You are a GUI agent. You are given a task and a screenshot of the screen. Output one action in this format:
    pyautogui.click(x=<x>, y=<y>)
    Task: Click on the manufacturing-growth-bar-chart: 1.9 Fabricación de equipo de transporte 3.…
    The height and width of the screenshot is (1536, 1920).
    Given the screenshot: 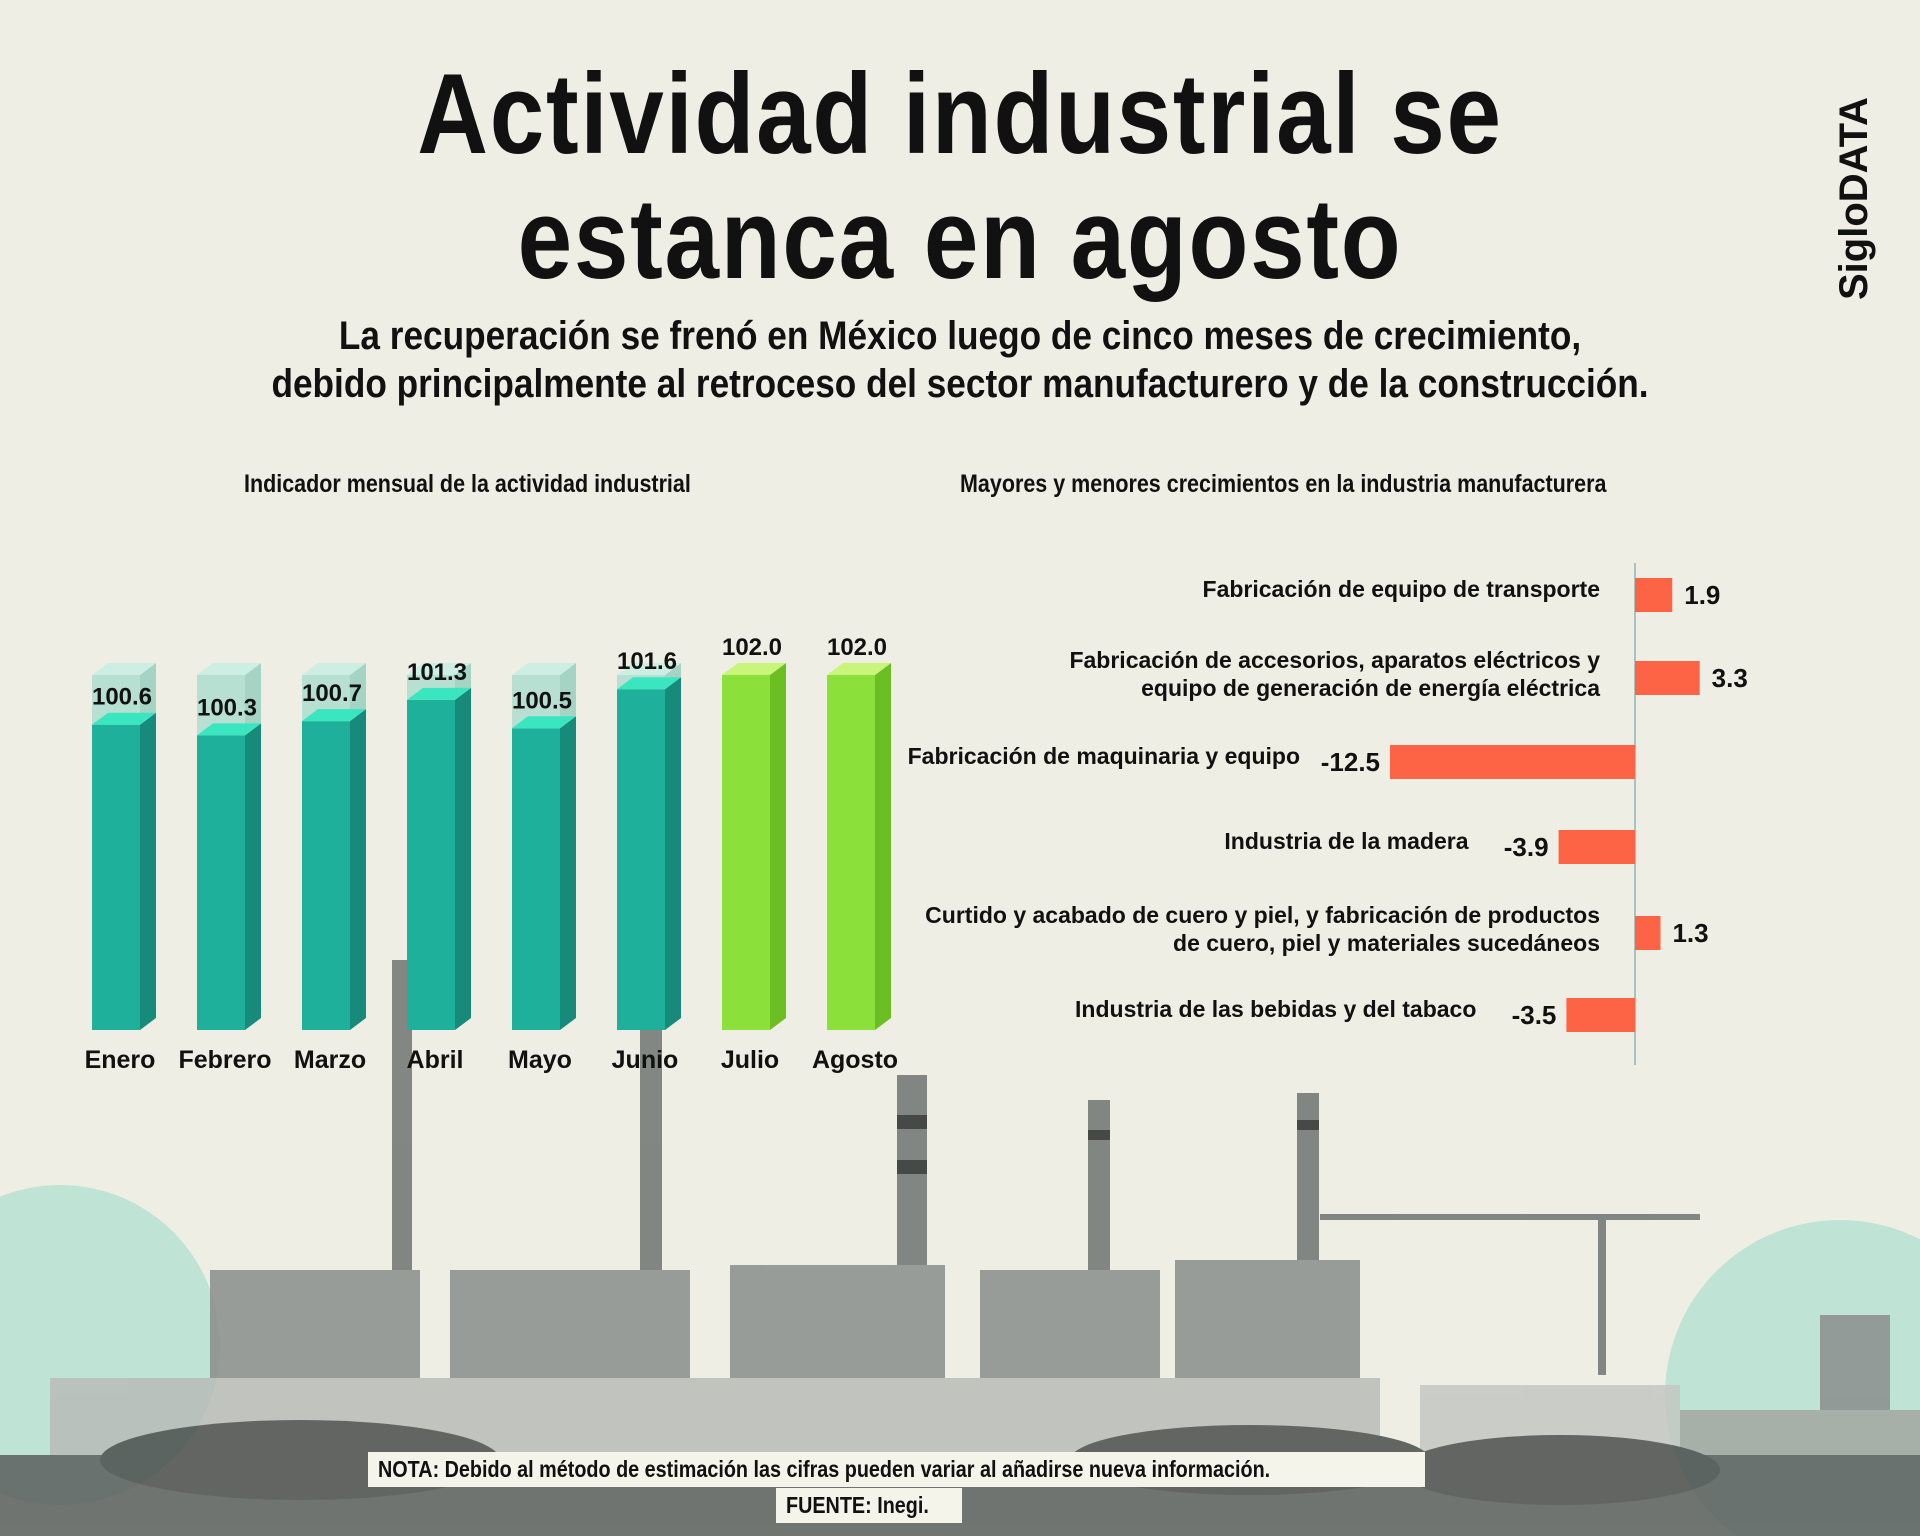 What is the action you would take?
    pyautogui.click(x=1328, y=814)
    